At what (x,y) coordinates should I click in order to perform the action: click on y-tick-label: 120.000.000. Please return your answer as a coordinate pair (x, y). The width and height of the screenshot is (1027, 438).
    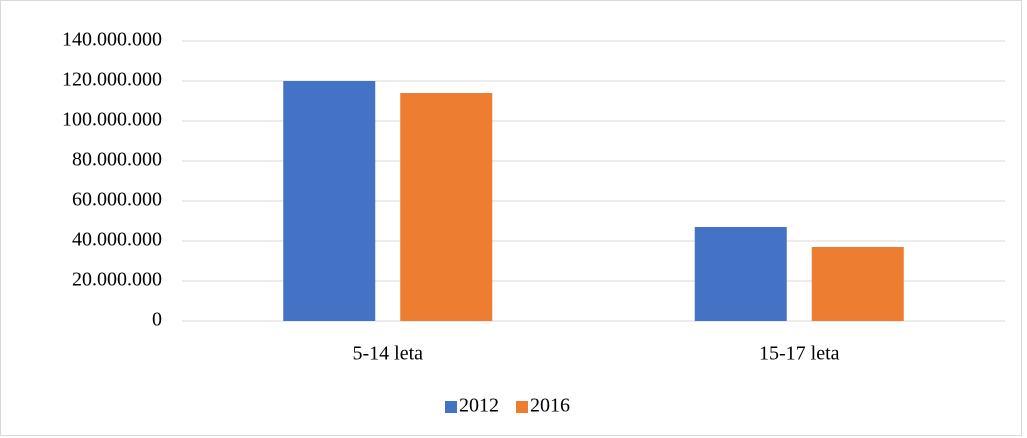
    Looking at the image, I should click on (112, 80).